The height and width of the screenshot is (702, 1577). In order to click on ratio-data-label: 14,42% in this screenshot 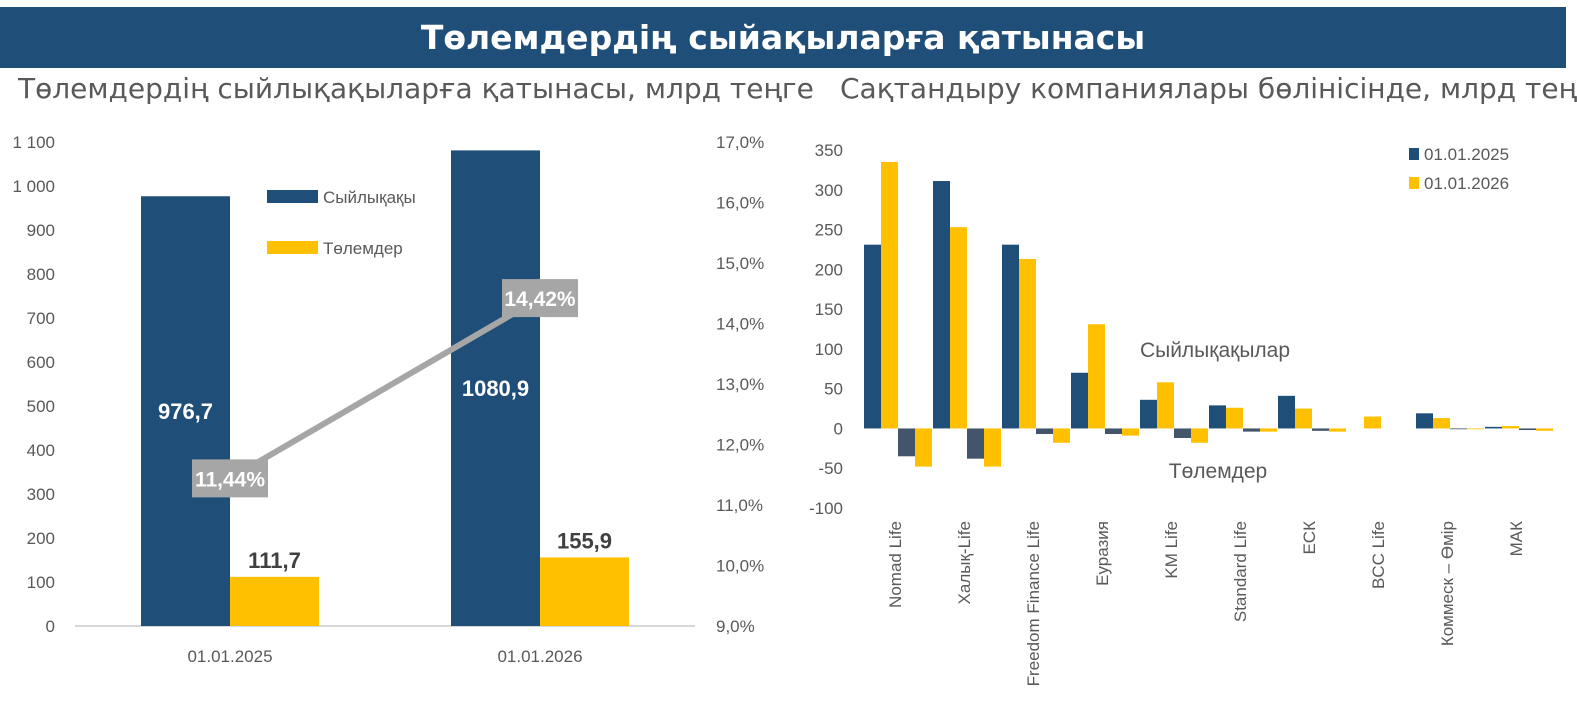, I will do `click(540, 299)`.